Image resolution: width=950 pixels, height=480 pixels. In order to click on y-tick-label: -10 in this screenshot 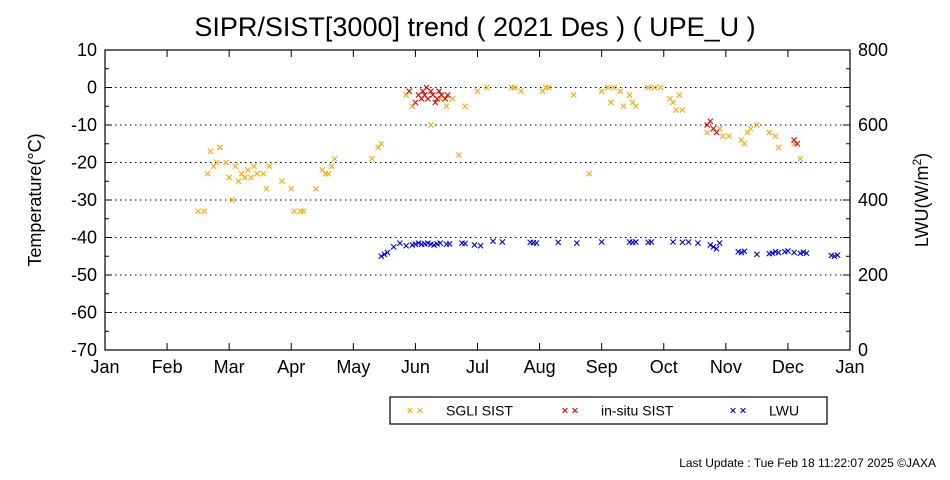, I will do `click(84, 125)`.